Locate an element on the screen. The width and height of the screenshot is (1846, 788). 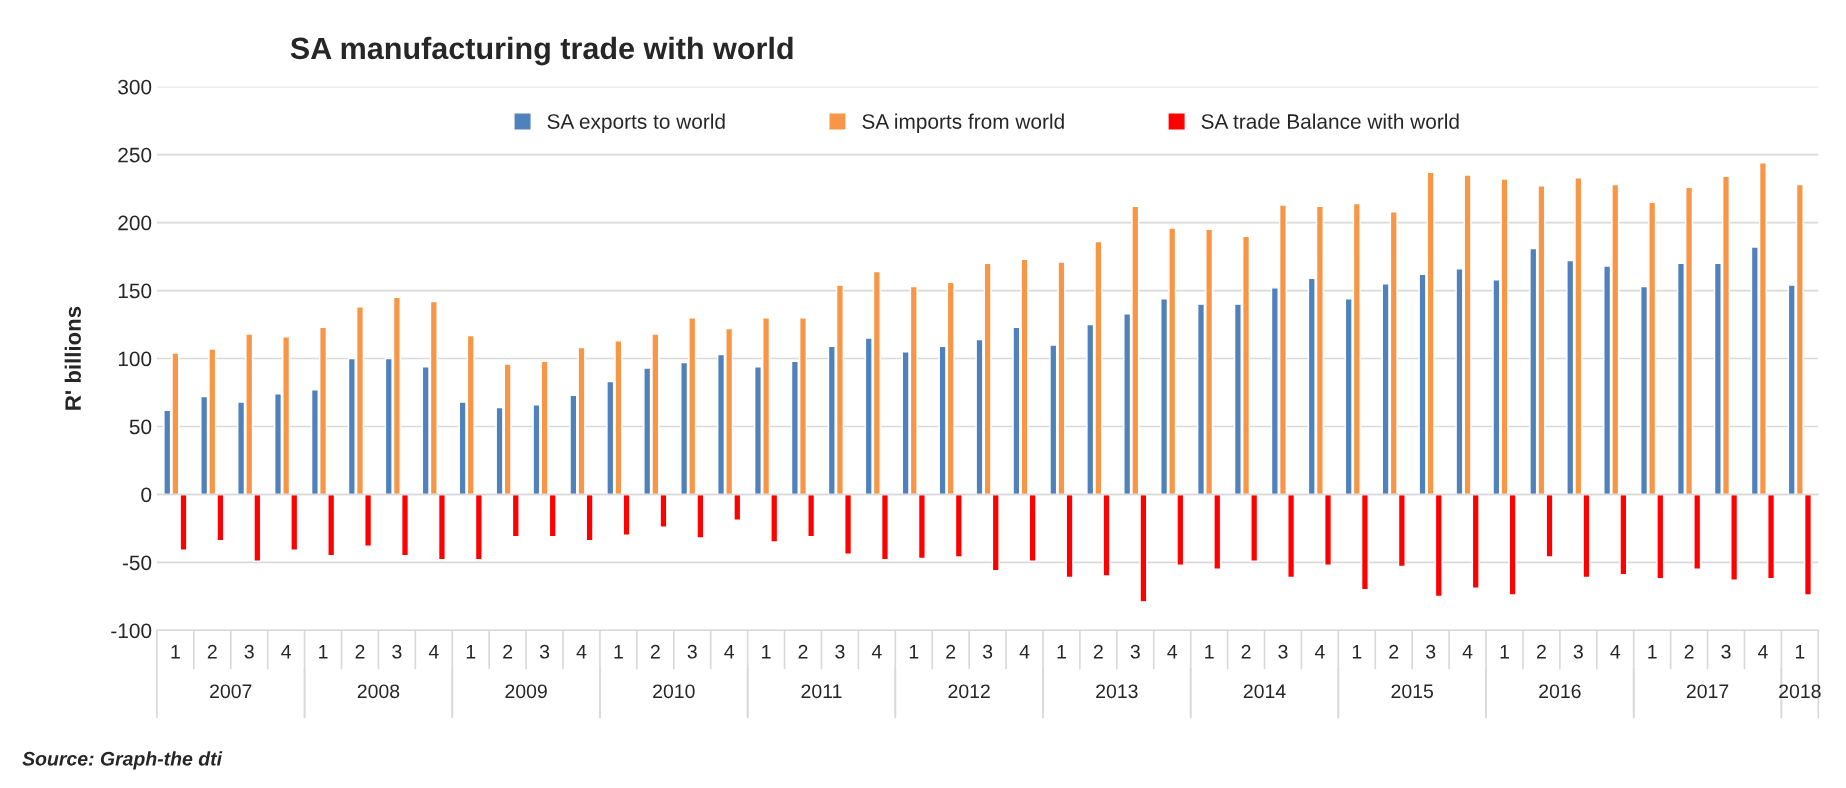
text: 2013 is located at coordinates (1117, 691).